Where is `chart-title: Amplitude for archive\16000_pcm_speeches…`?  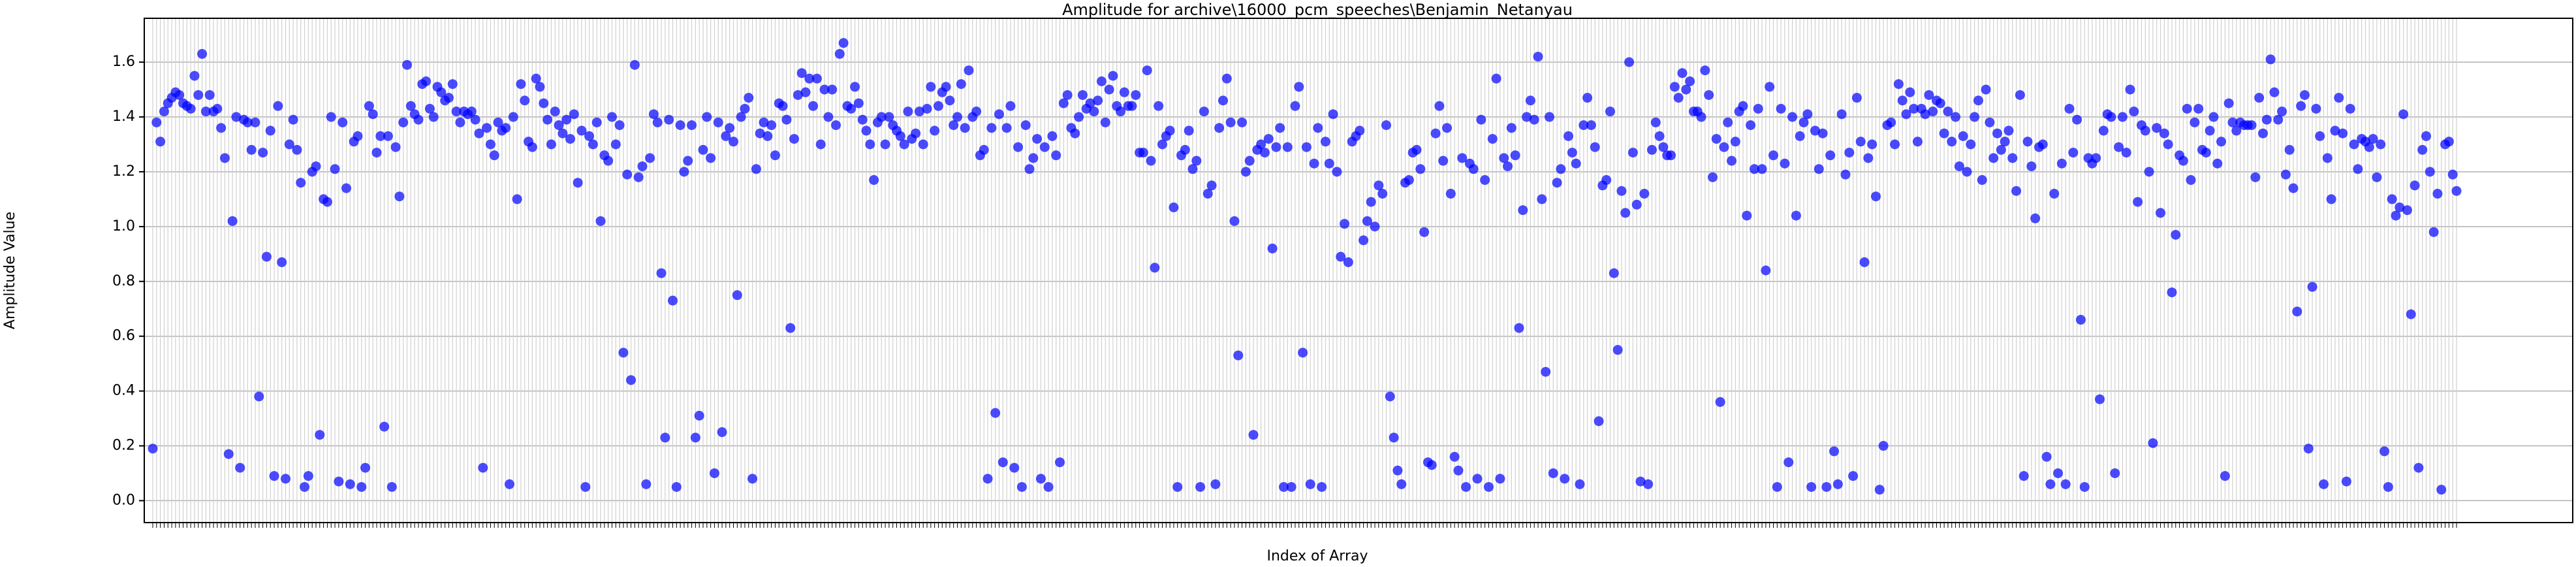 chart-title: Amplitude for archive\16000_pcm_speeches… is located at coordinates (1317, 10).